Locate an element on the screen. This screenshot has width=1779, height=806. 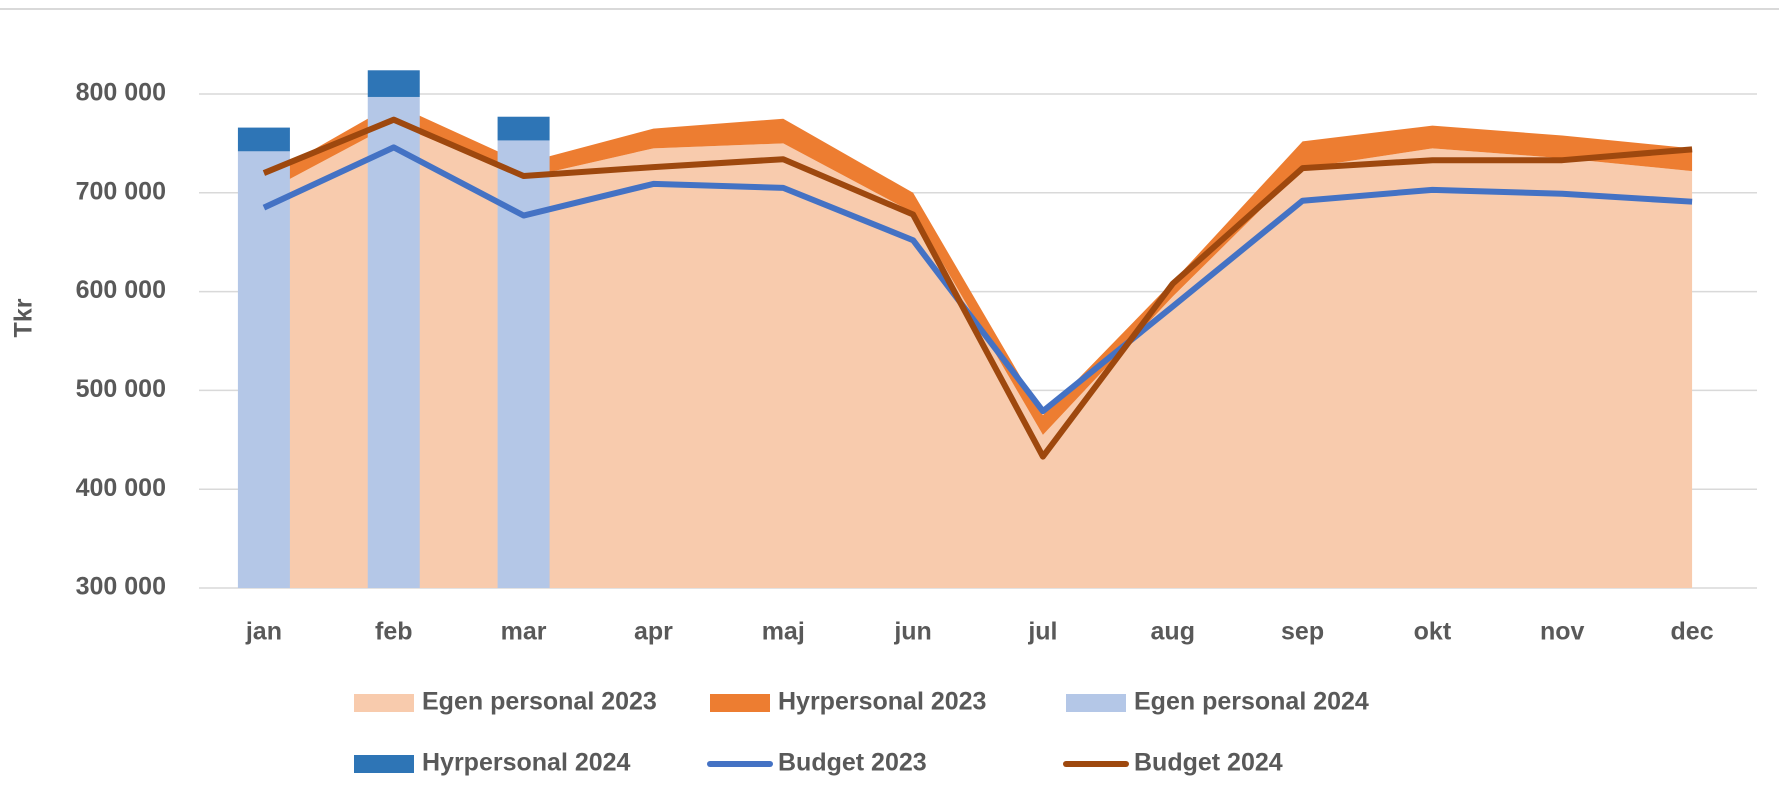
y-axis-label: Tkr is located at coordinates (24, 317).